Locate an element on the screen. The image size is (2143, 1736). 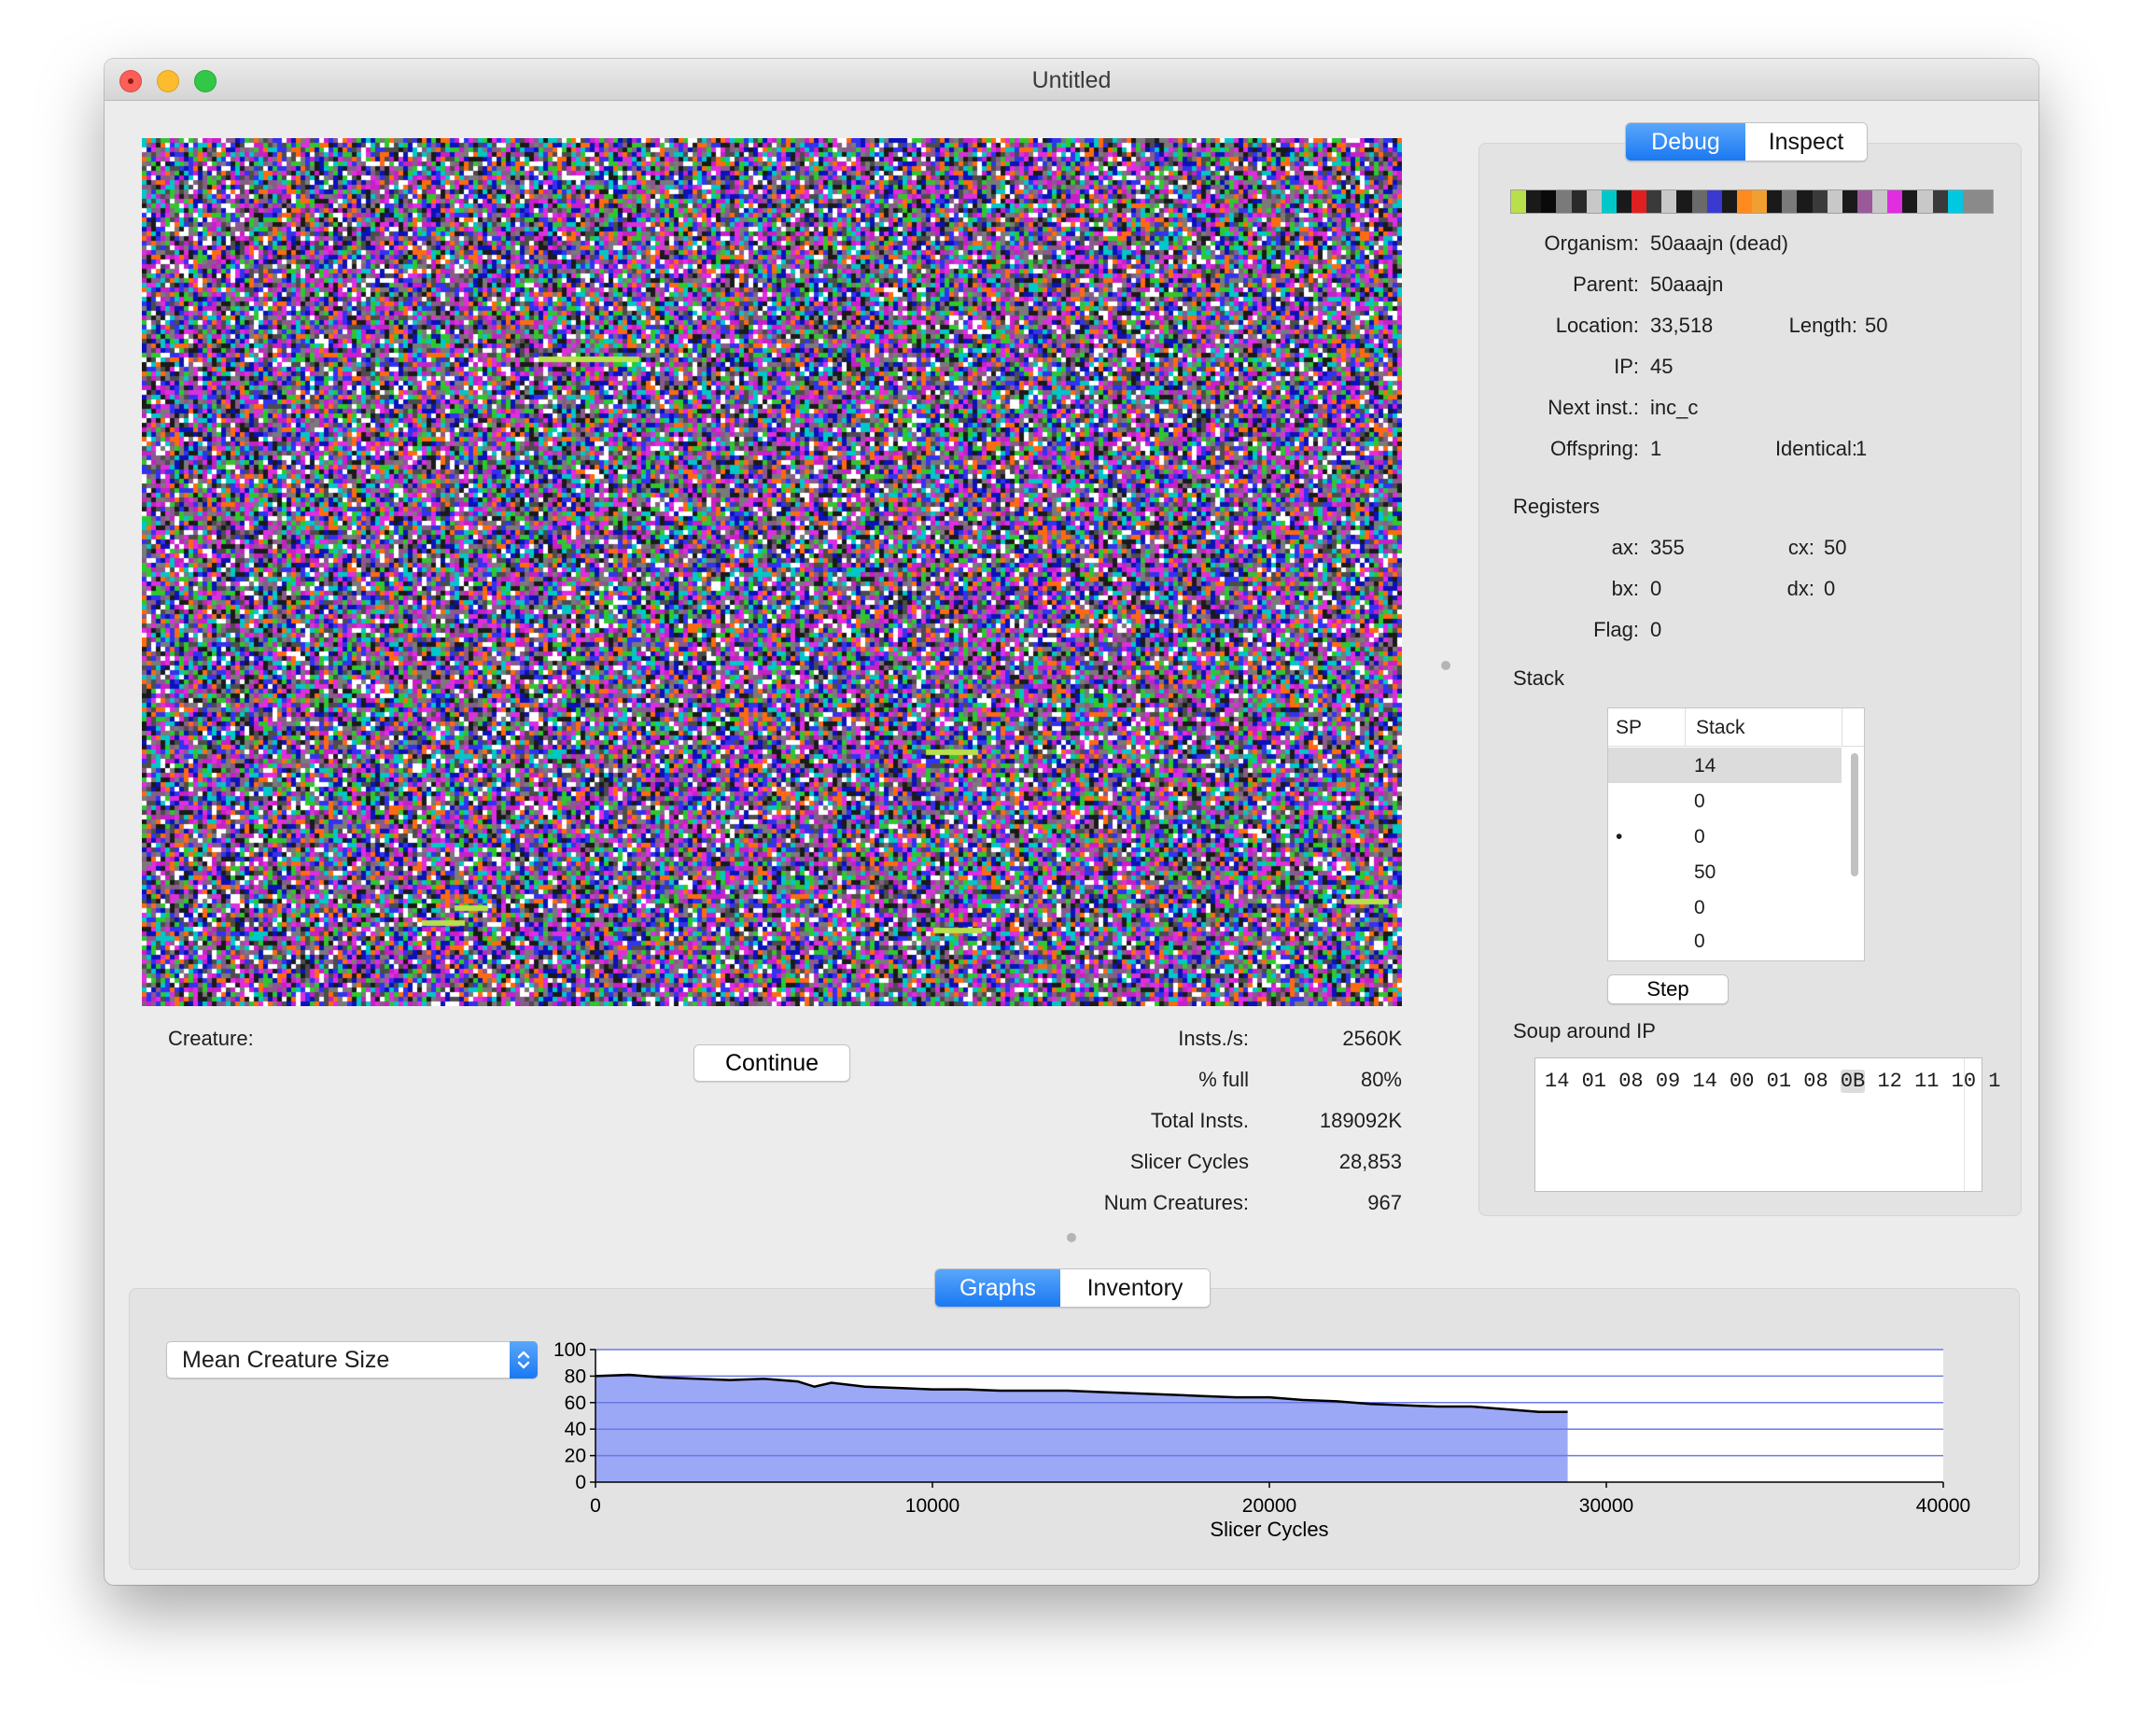
dx-label: dx: is located at coordinates (1800, 588).